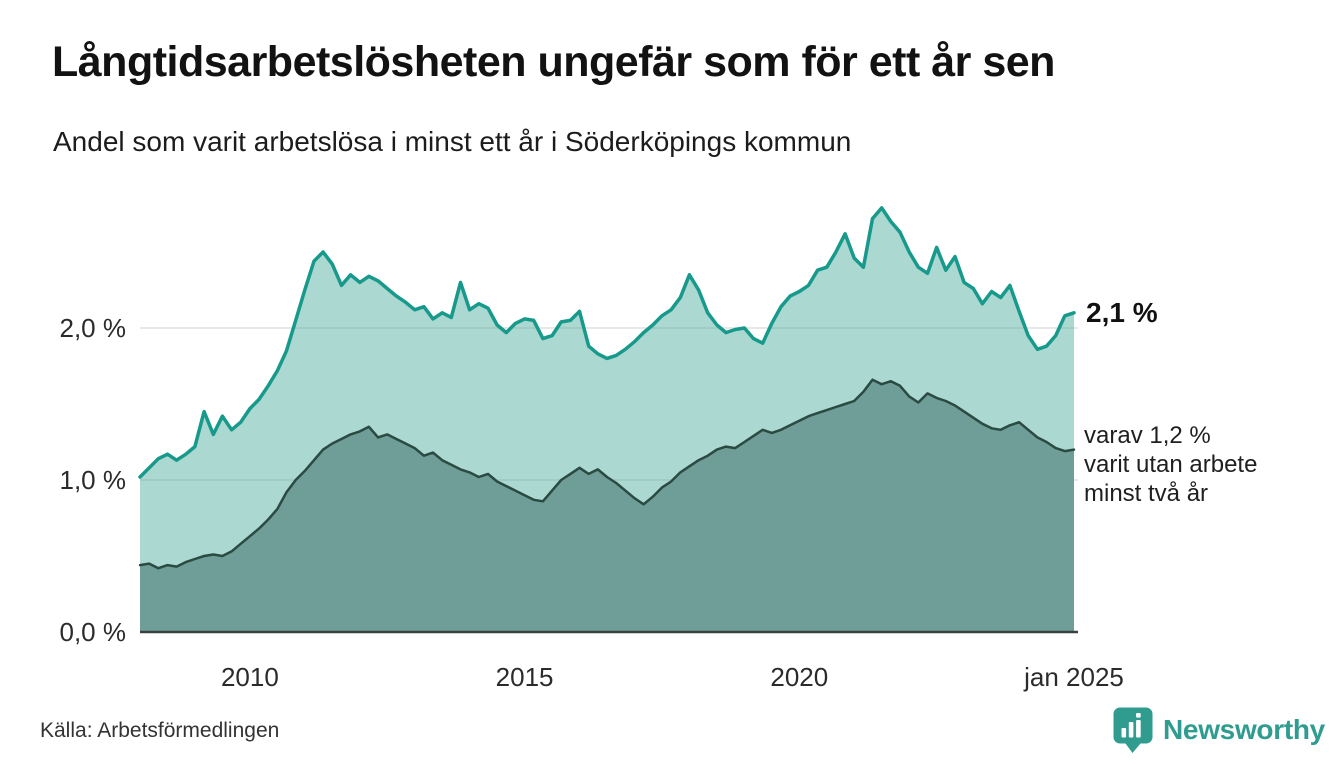 Image resolution: width=1340 pixels, height=780 pixels. Describe the element at coordinates (93, 632) in the screenshot. I see `y-tick-label: 0,0 %` at that location.